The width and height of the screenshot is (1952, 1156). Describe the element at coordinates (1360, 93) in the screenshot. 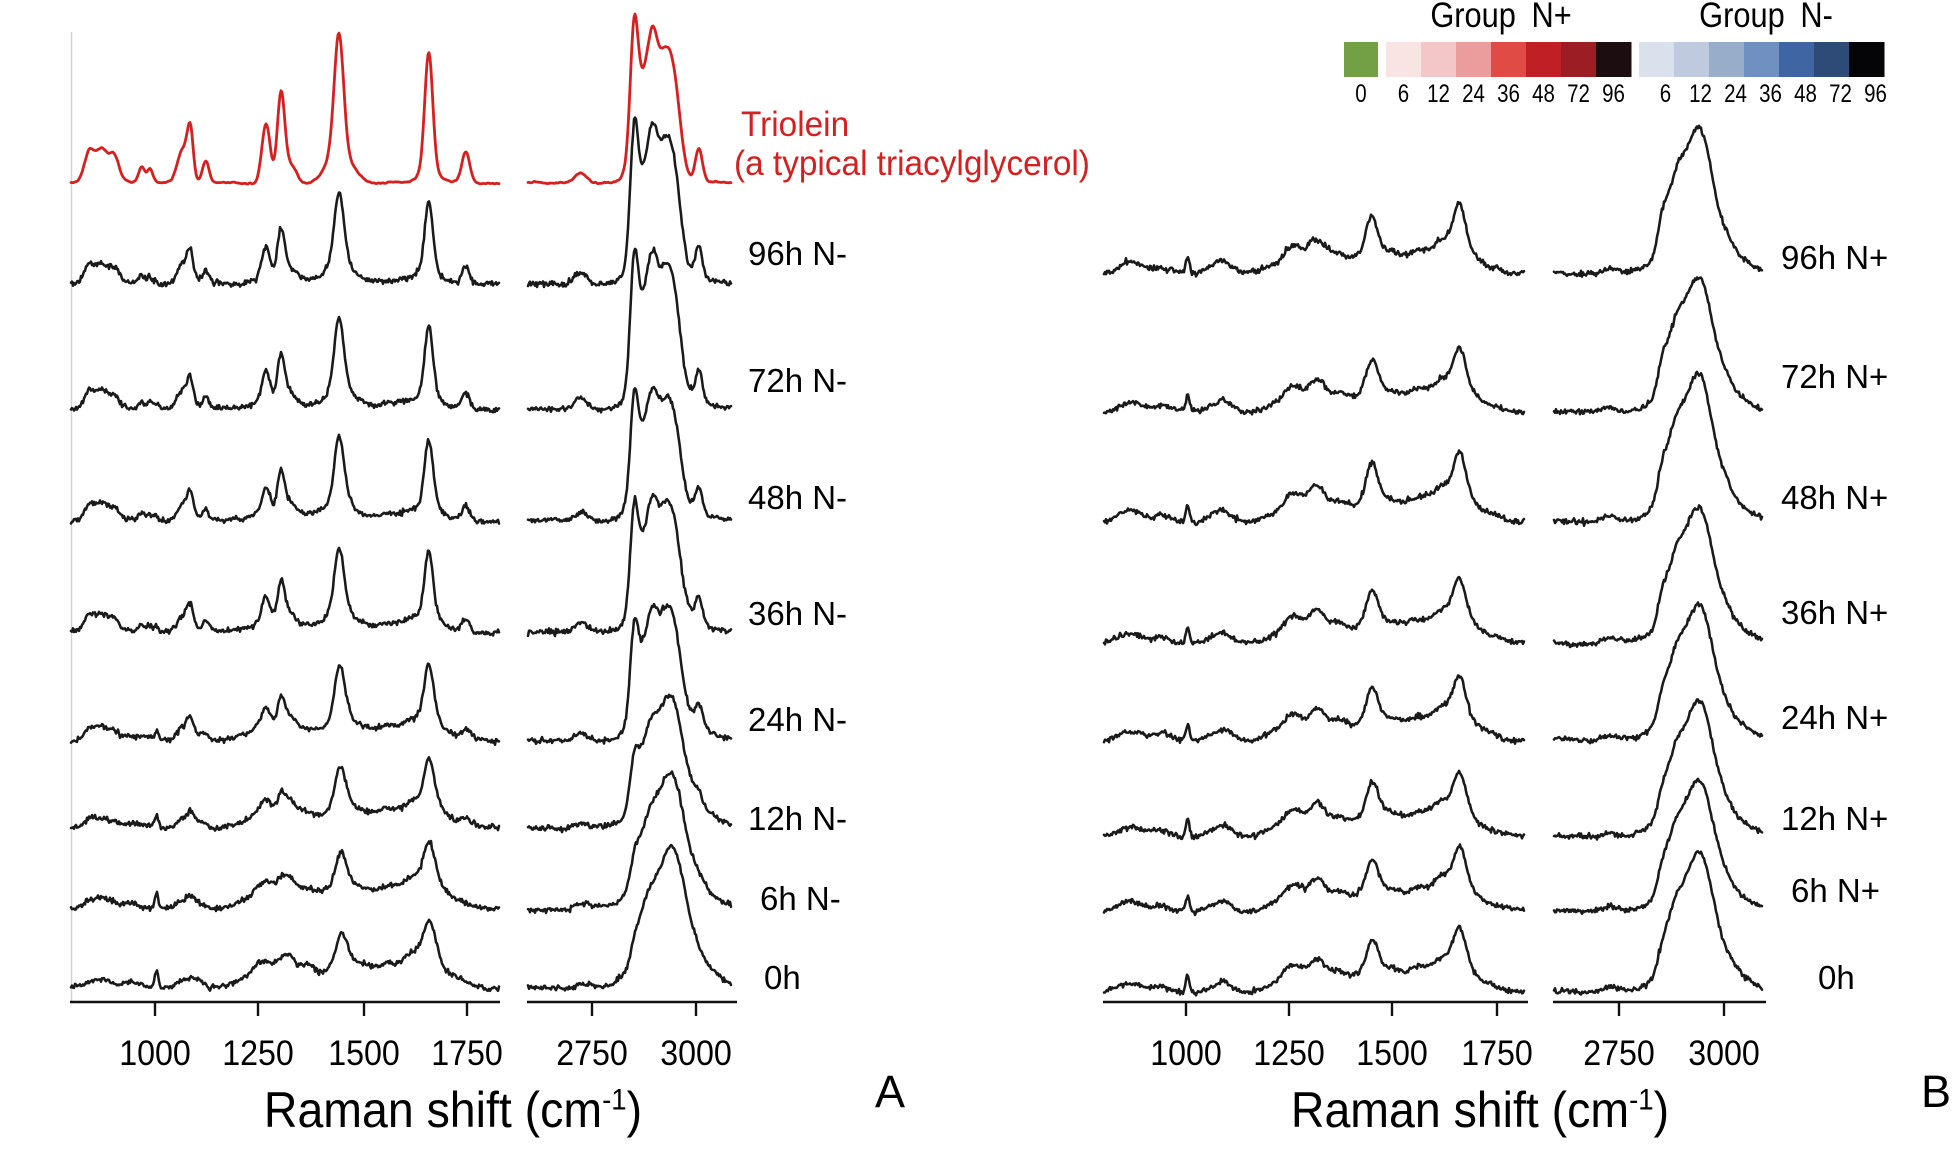

I see `svg-text: 0` at that location.